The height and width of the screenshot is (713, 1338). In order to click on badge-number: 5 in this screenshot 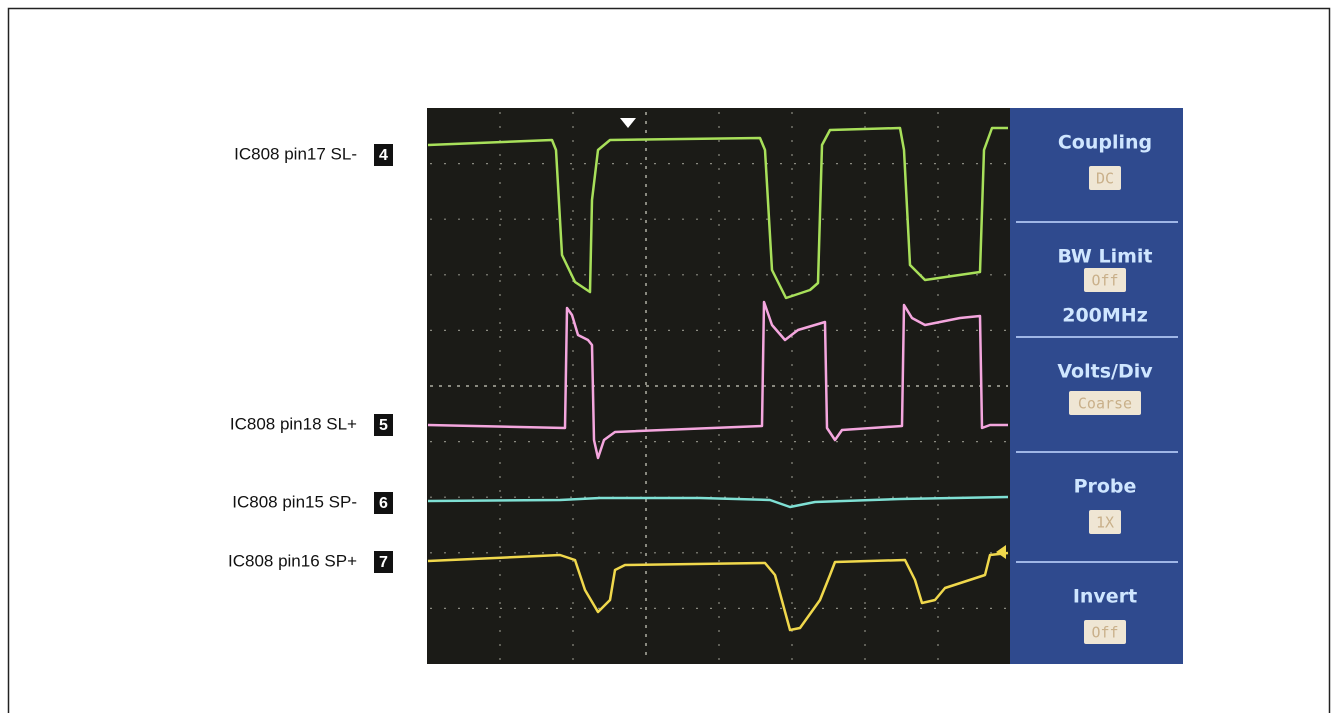, I will do `click(383, 425)`.